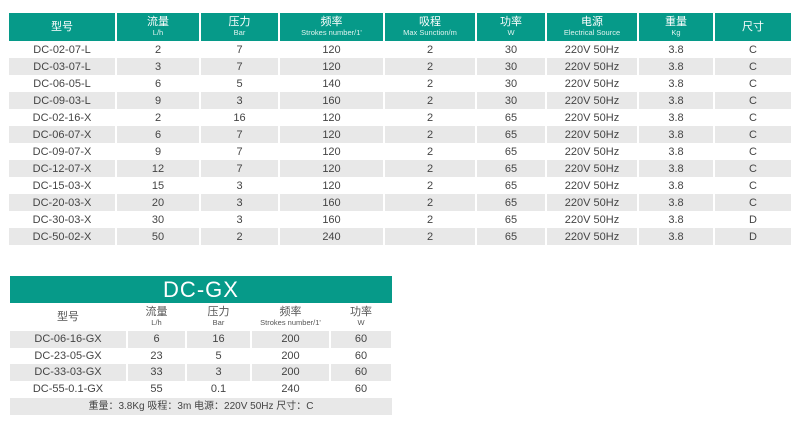  Describe the element at coordinates (511, 22) in the screenshot. I see `header-zh: 功率` at that location.